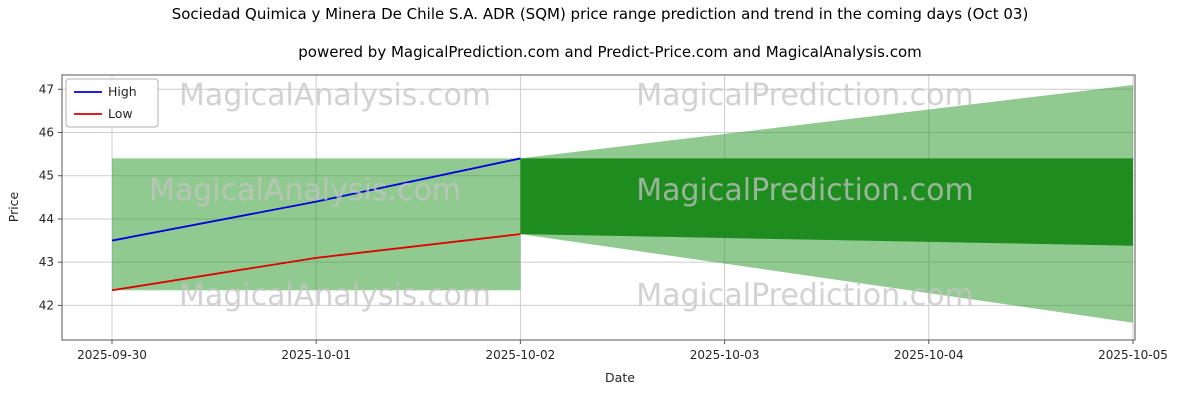 The image size is (1200, 400). I want to click on low-line, so click(316, 262).